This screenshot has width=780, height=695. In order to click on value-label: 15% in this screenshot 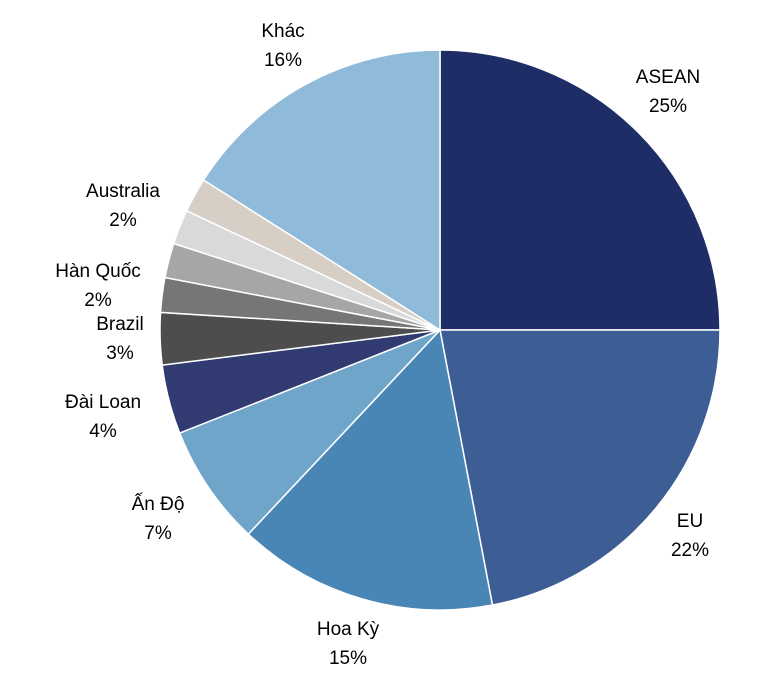, I will do `click(348, 658)`.